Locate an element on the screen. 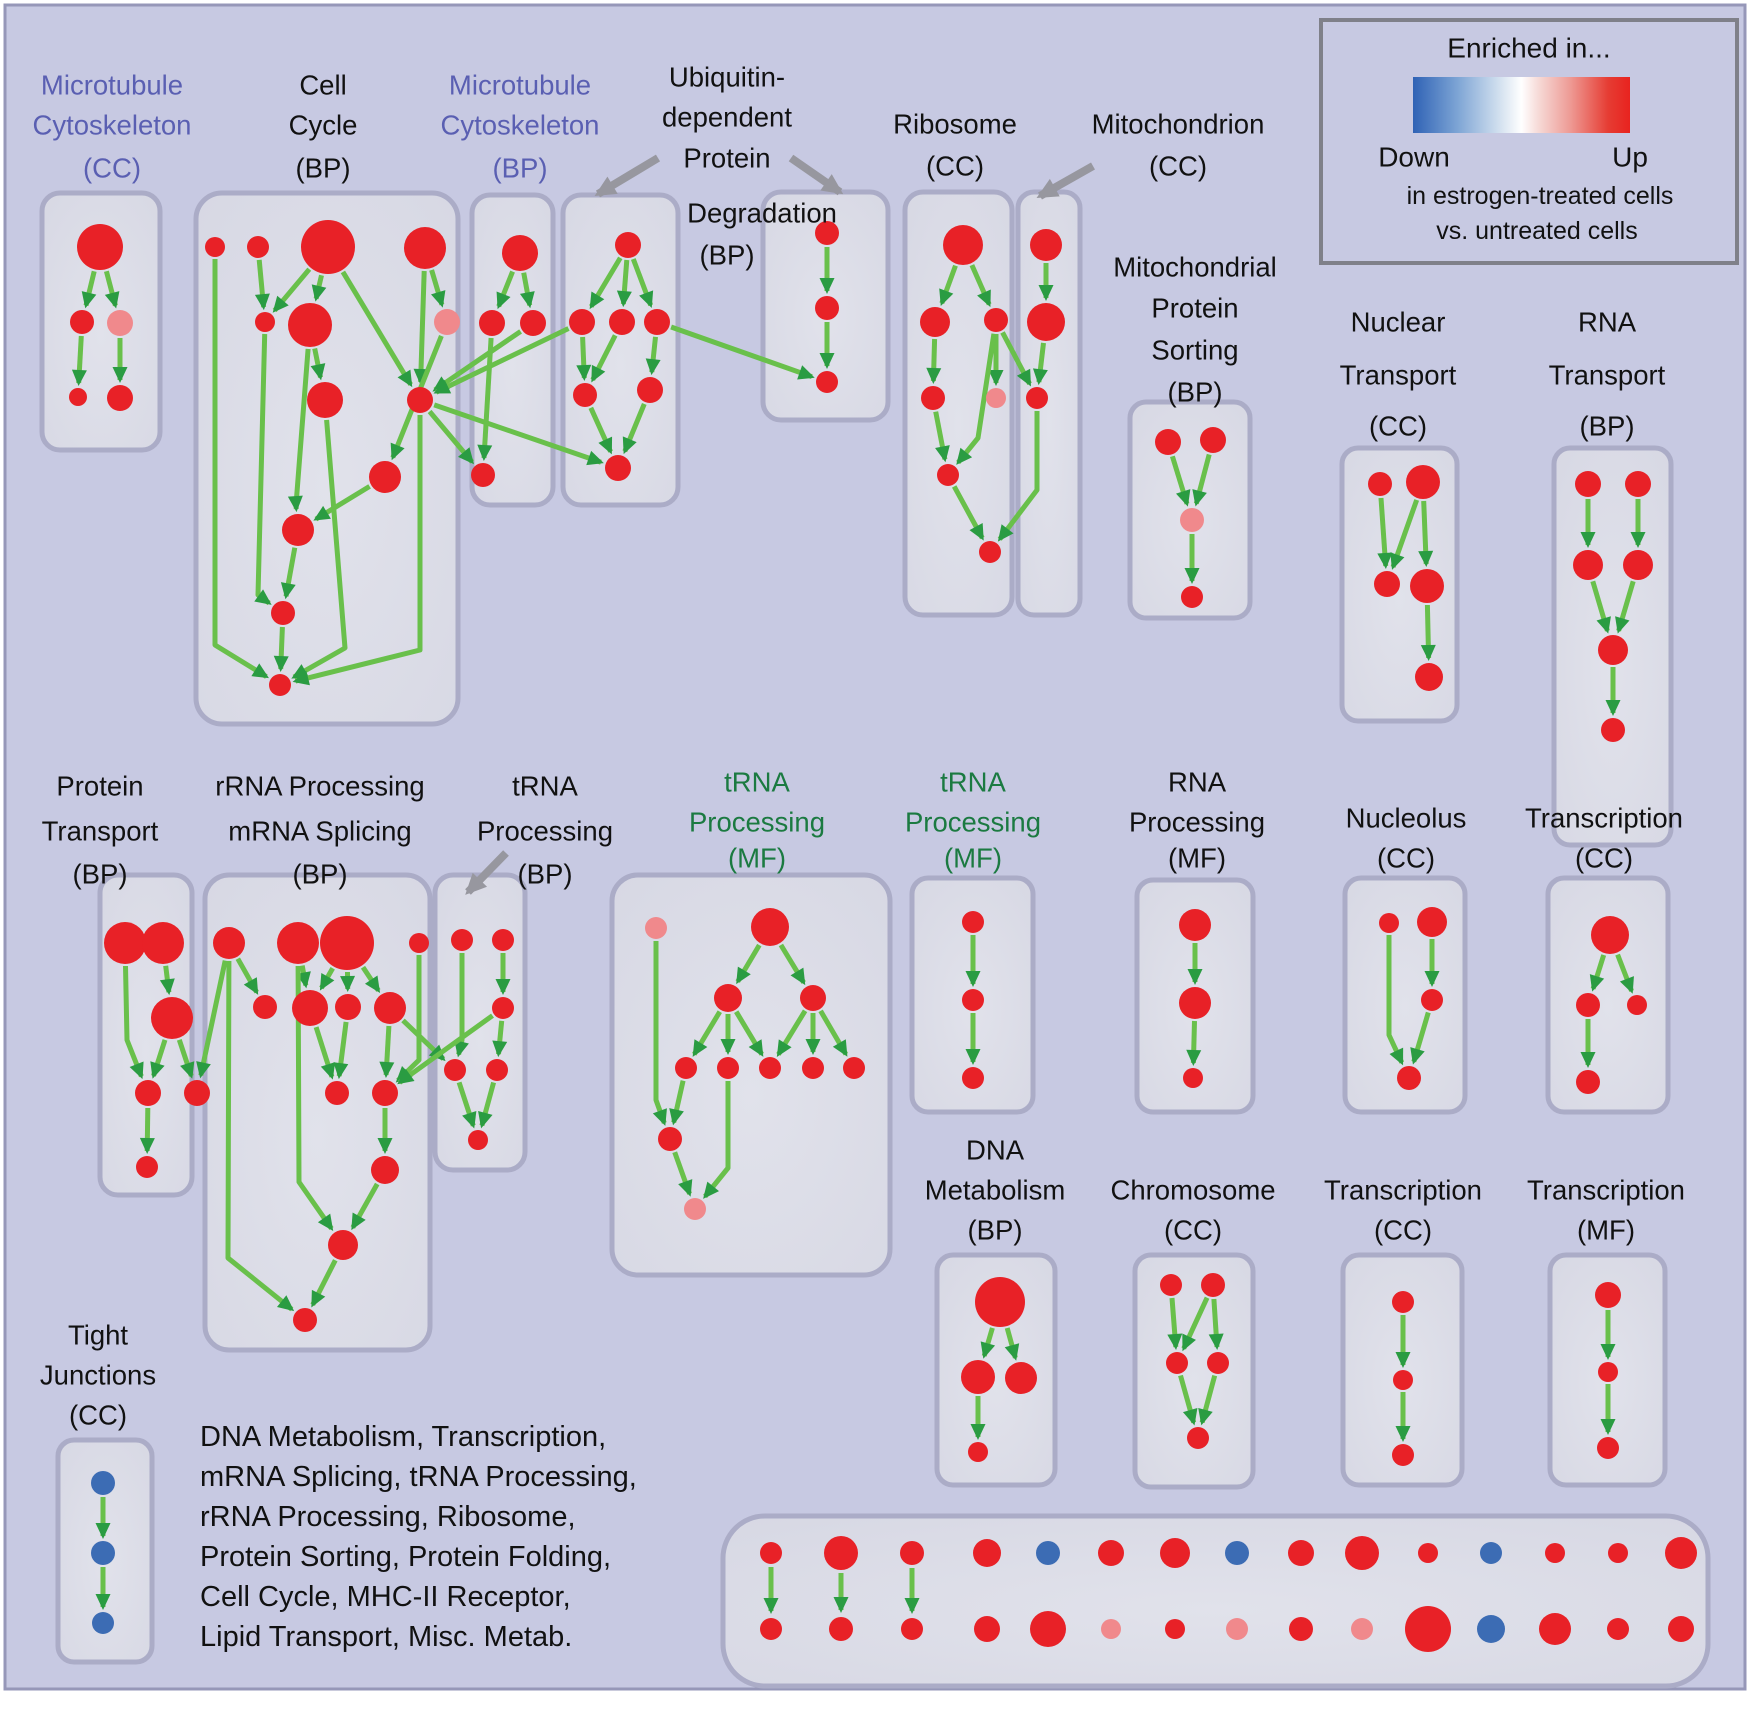 This screenshot has height=1720, width=1750. label-line: DNA is located at coordinates (995, 1150).